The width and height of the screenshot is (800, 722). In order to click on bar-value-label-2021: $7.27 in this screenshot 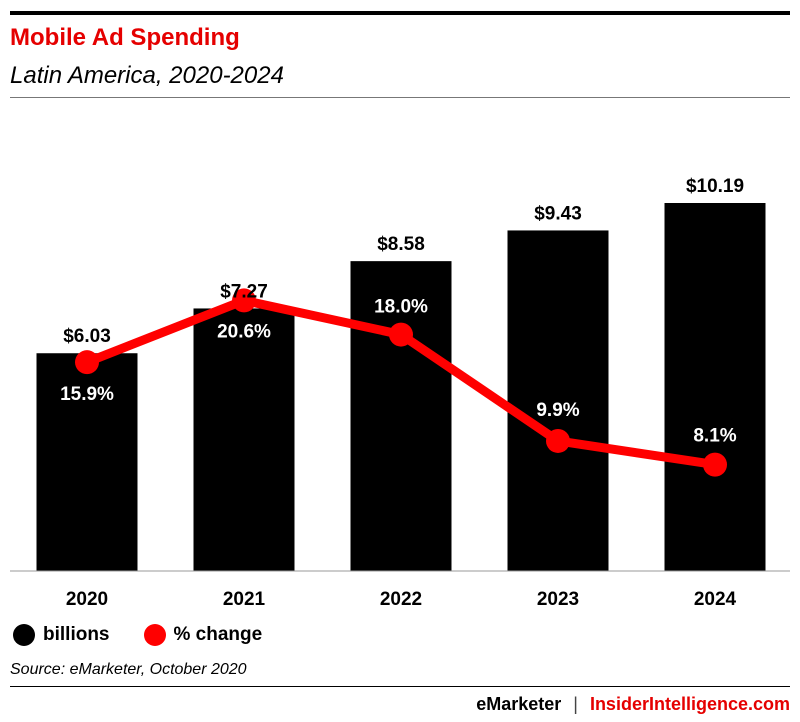, I will do `click(244, 291)`.